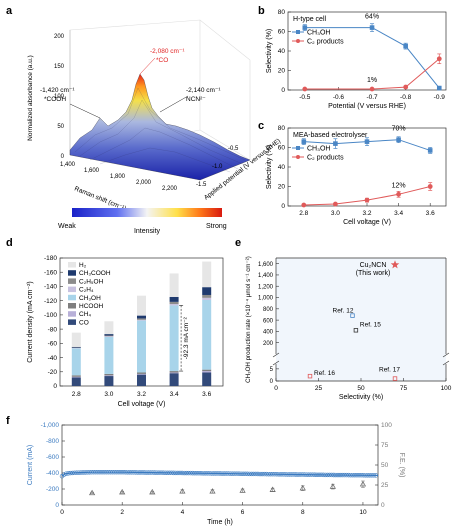 This screenshot has height=527, width=461. I want to click on z-axis-label: Normalized absorbance (a.u.), so click(30, 98).